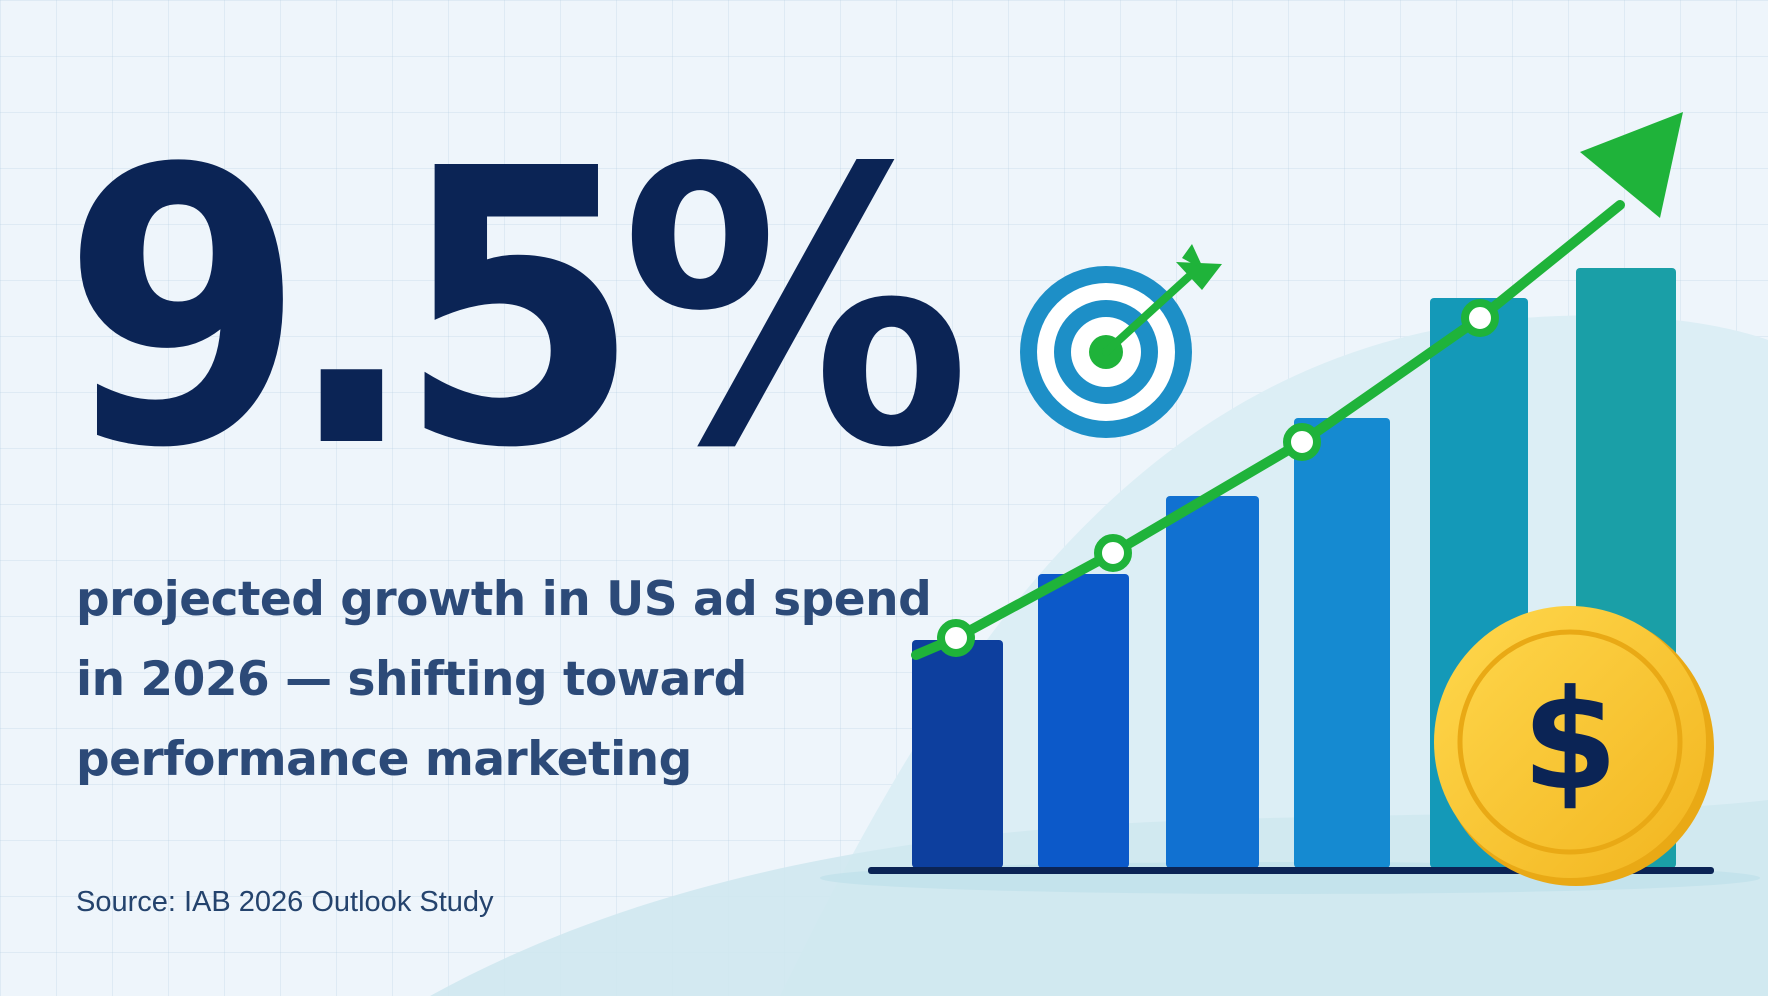 The height and width of the screenshot is (996, 1768). Describe the element at coordinates (1570, 740) in the screenshot. I see `coin-symbol: $` at that location.